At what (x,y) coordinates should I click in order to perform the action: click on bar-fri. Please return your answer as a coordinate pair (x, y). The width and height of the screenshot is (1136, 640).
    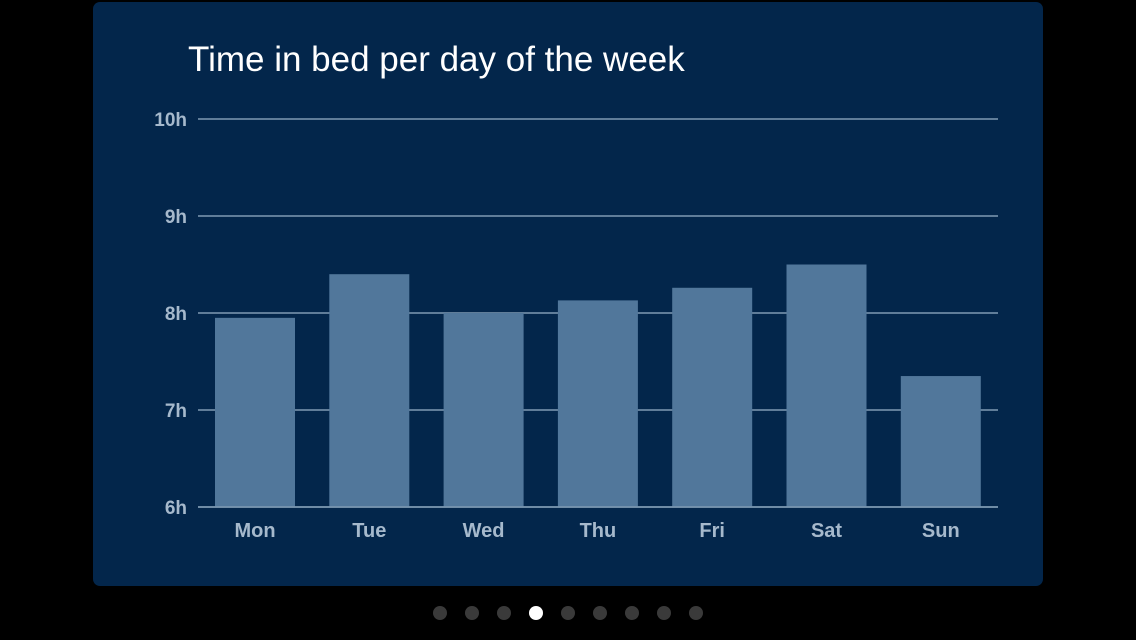
    Looking at the image, I should click on (712, 397).